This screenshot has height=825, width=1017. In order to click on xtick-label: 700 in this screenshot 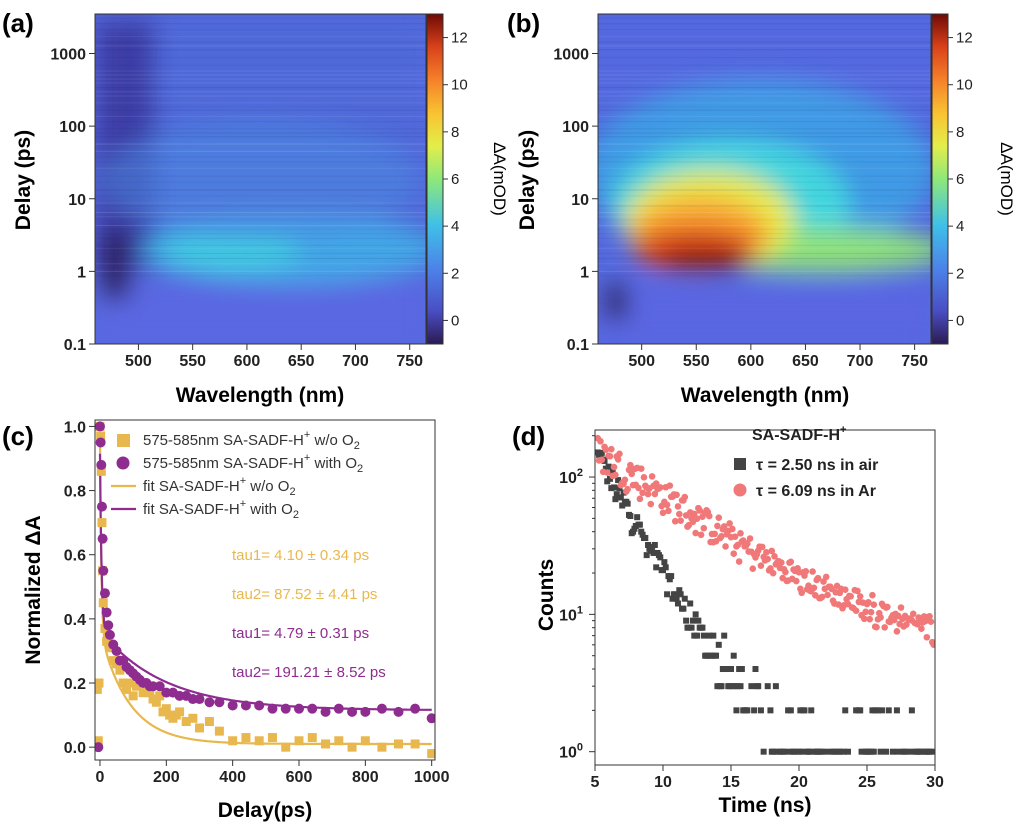, I will do `click(355, 361)`.